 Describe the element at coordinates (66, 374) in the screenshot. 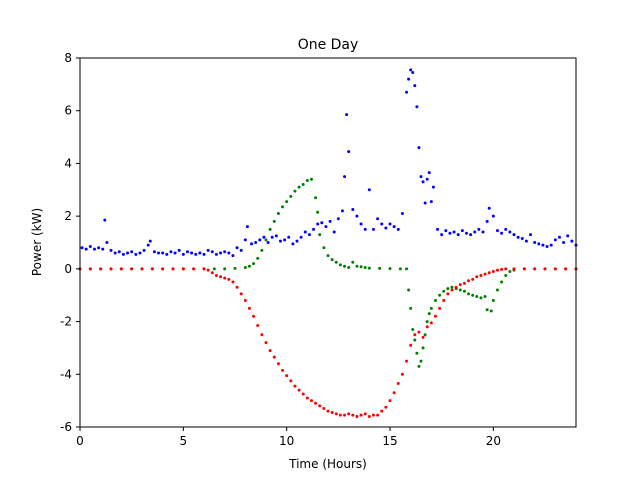

I see `y-tick-label: -4` at that location.